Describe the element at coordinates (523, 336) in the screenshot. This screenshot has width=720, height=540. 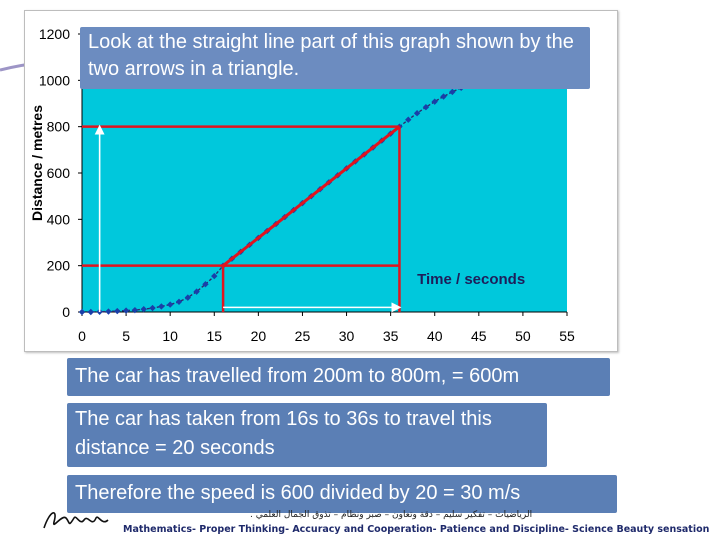
I see `x-tick-label: 50` at that location.